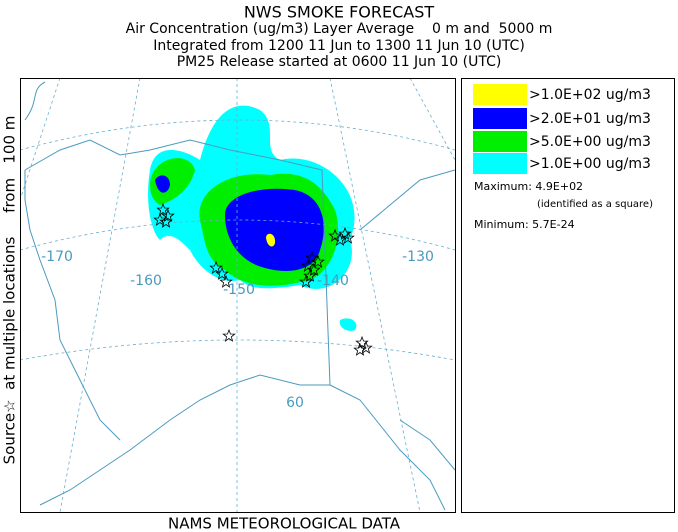 The image size is (678, 532). Describe the element at coordinates (339, 12) in the screenshot. I see `title: NWS SMOKE FORECAST` at that location.